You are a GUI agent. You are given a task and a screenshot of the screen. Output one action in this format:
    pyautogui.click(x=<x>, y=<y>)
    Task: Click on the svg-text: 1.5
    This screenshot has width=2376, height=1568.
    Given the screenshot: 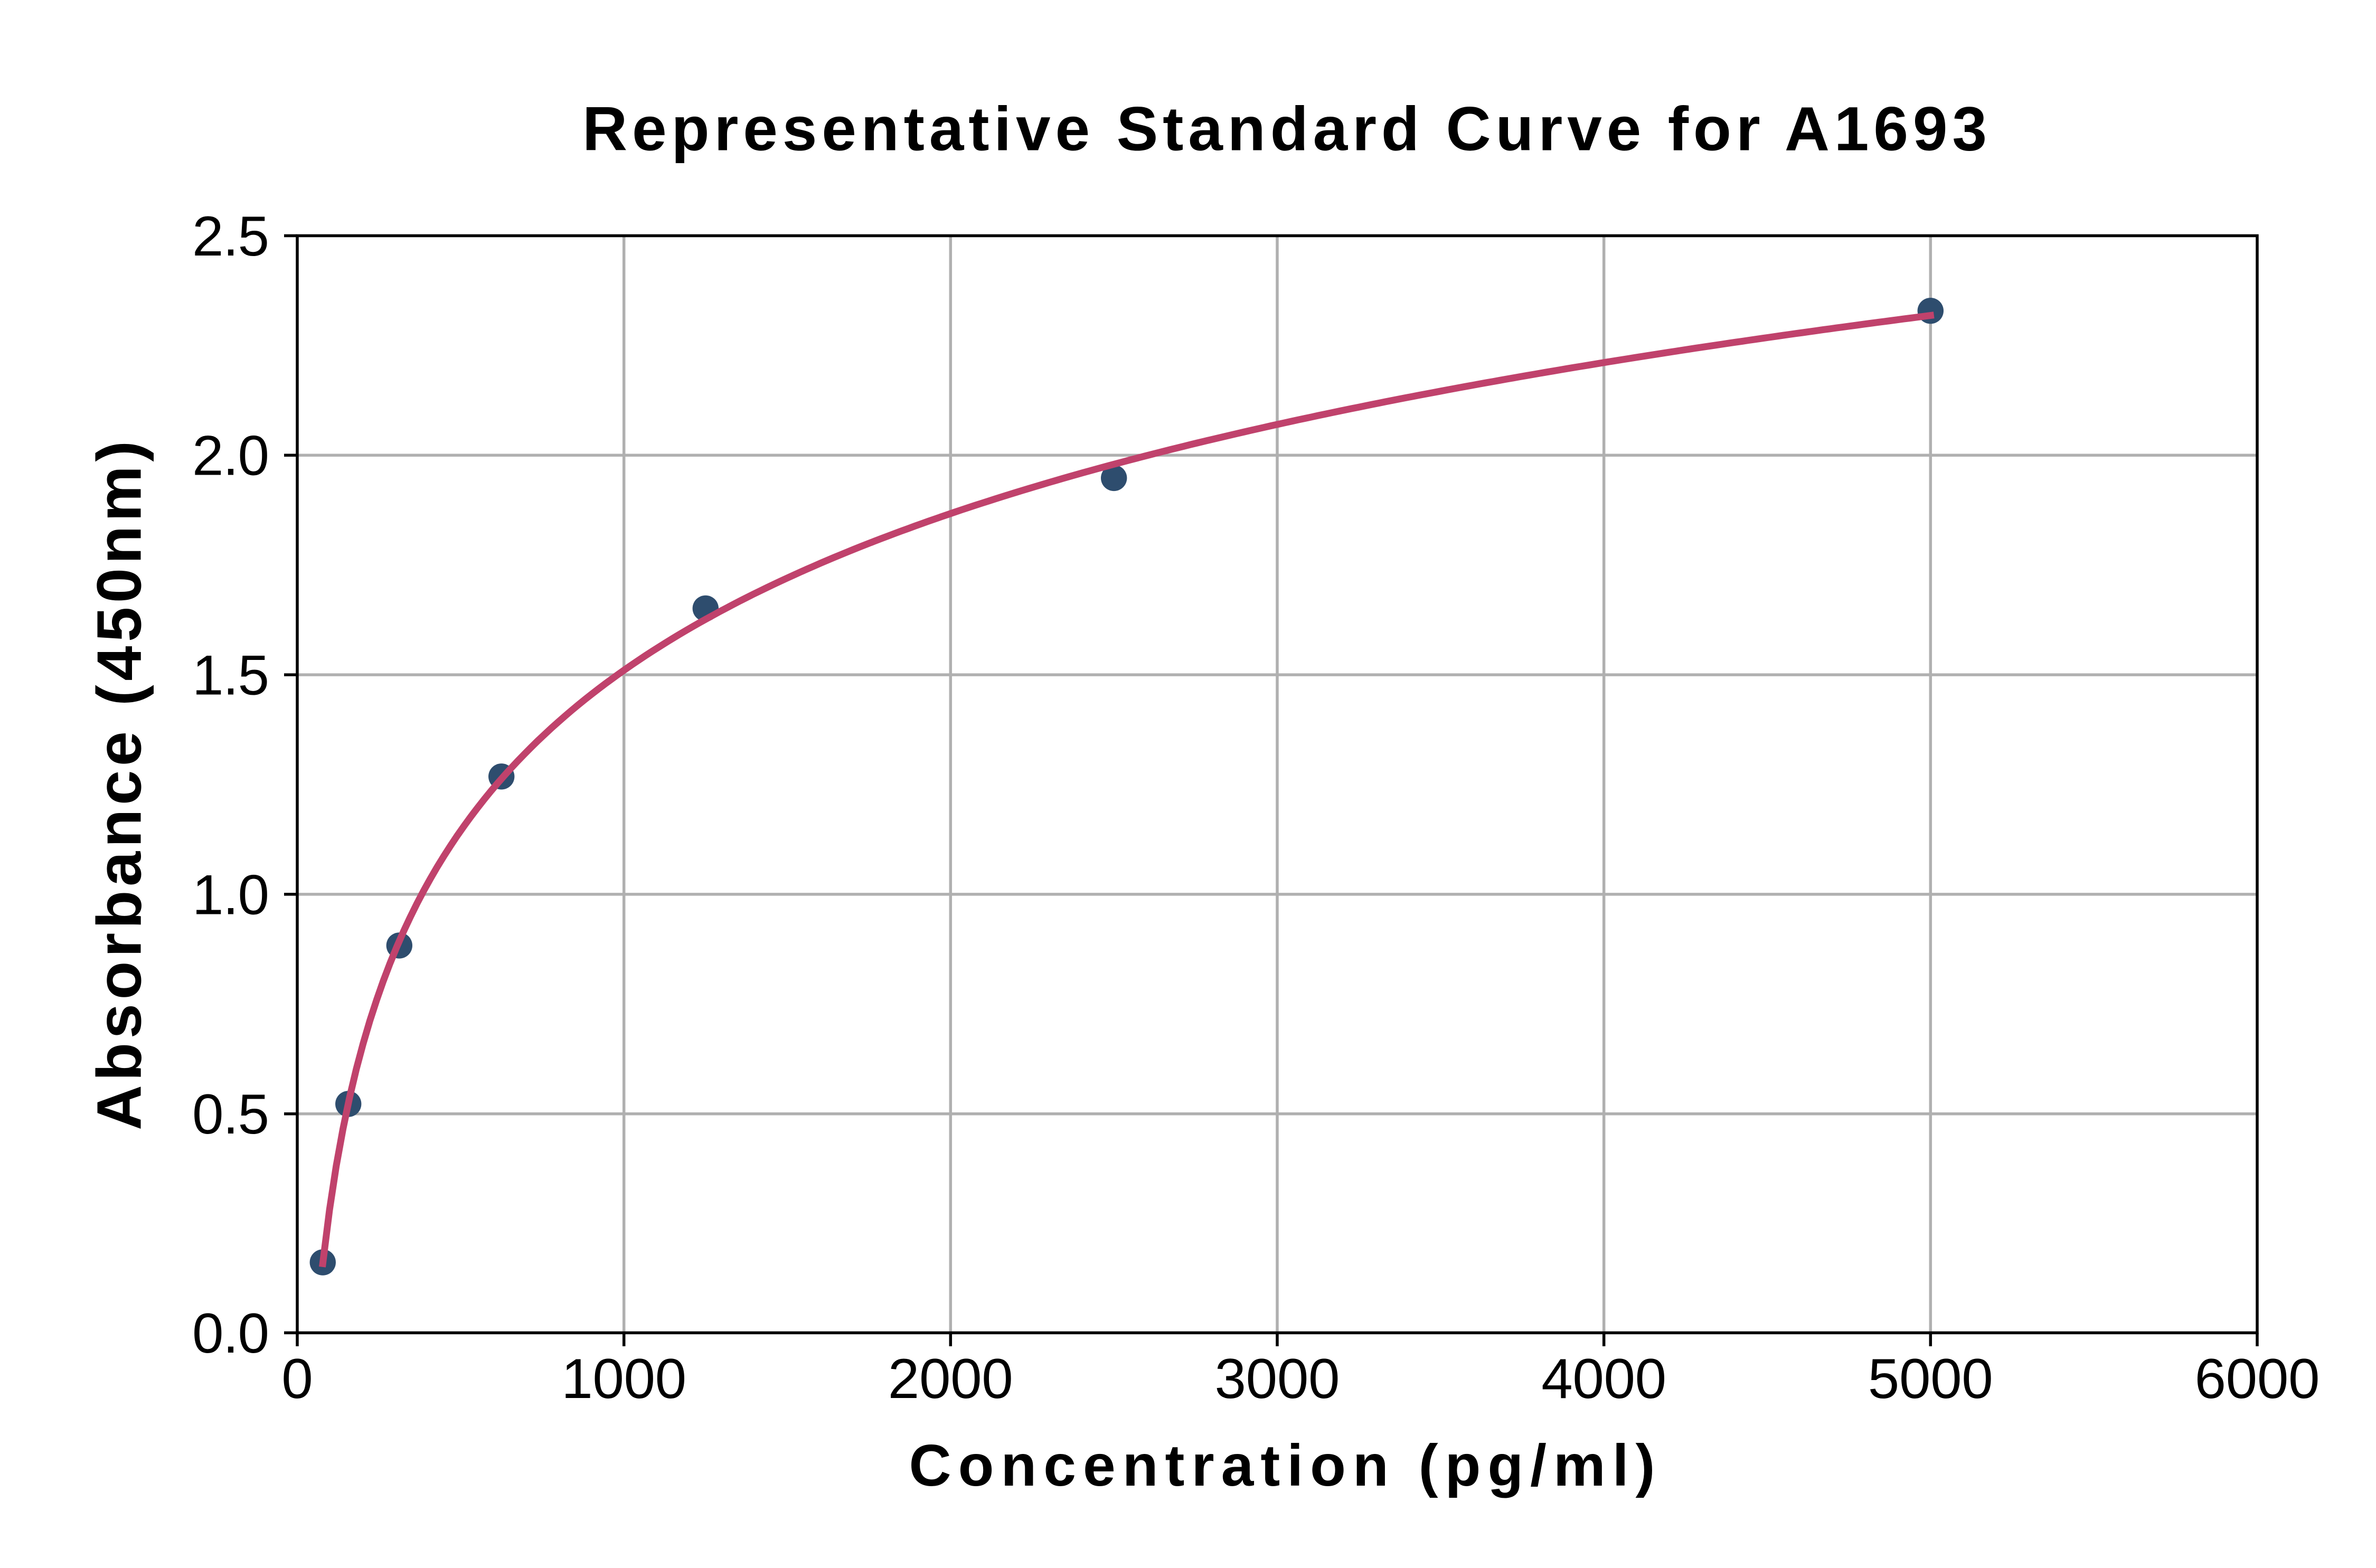 What is the action you would take?
    pyautogui.click(x=231, y=675)
    